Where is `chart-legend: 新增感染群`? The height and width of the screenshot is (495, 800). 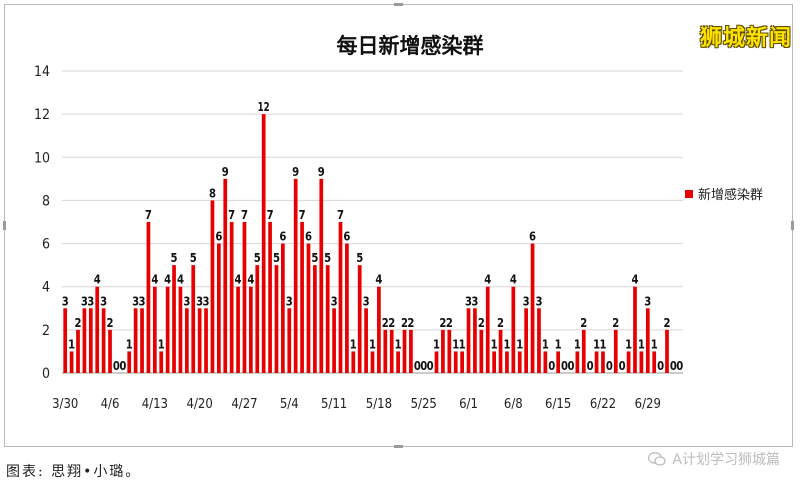 chart-legend: 新增感染群 is located at coordinates (724, 193).